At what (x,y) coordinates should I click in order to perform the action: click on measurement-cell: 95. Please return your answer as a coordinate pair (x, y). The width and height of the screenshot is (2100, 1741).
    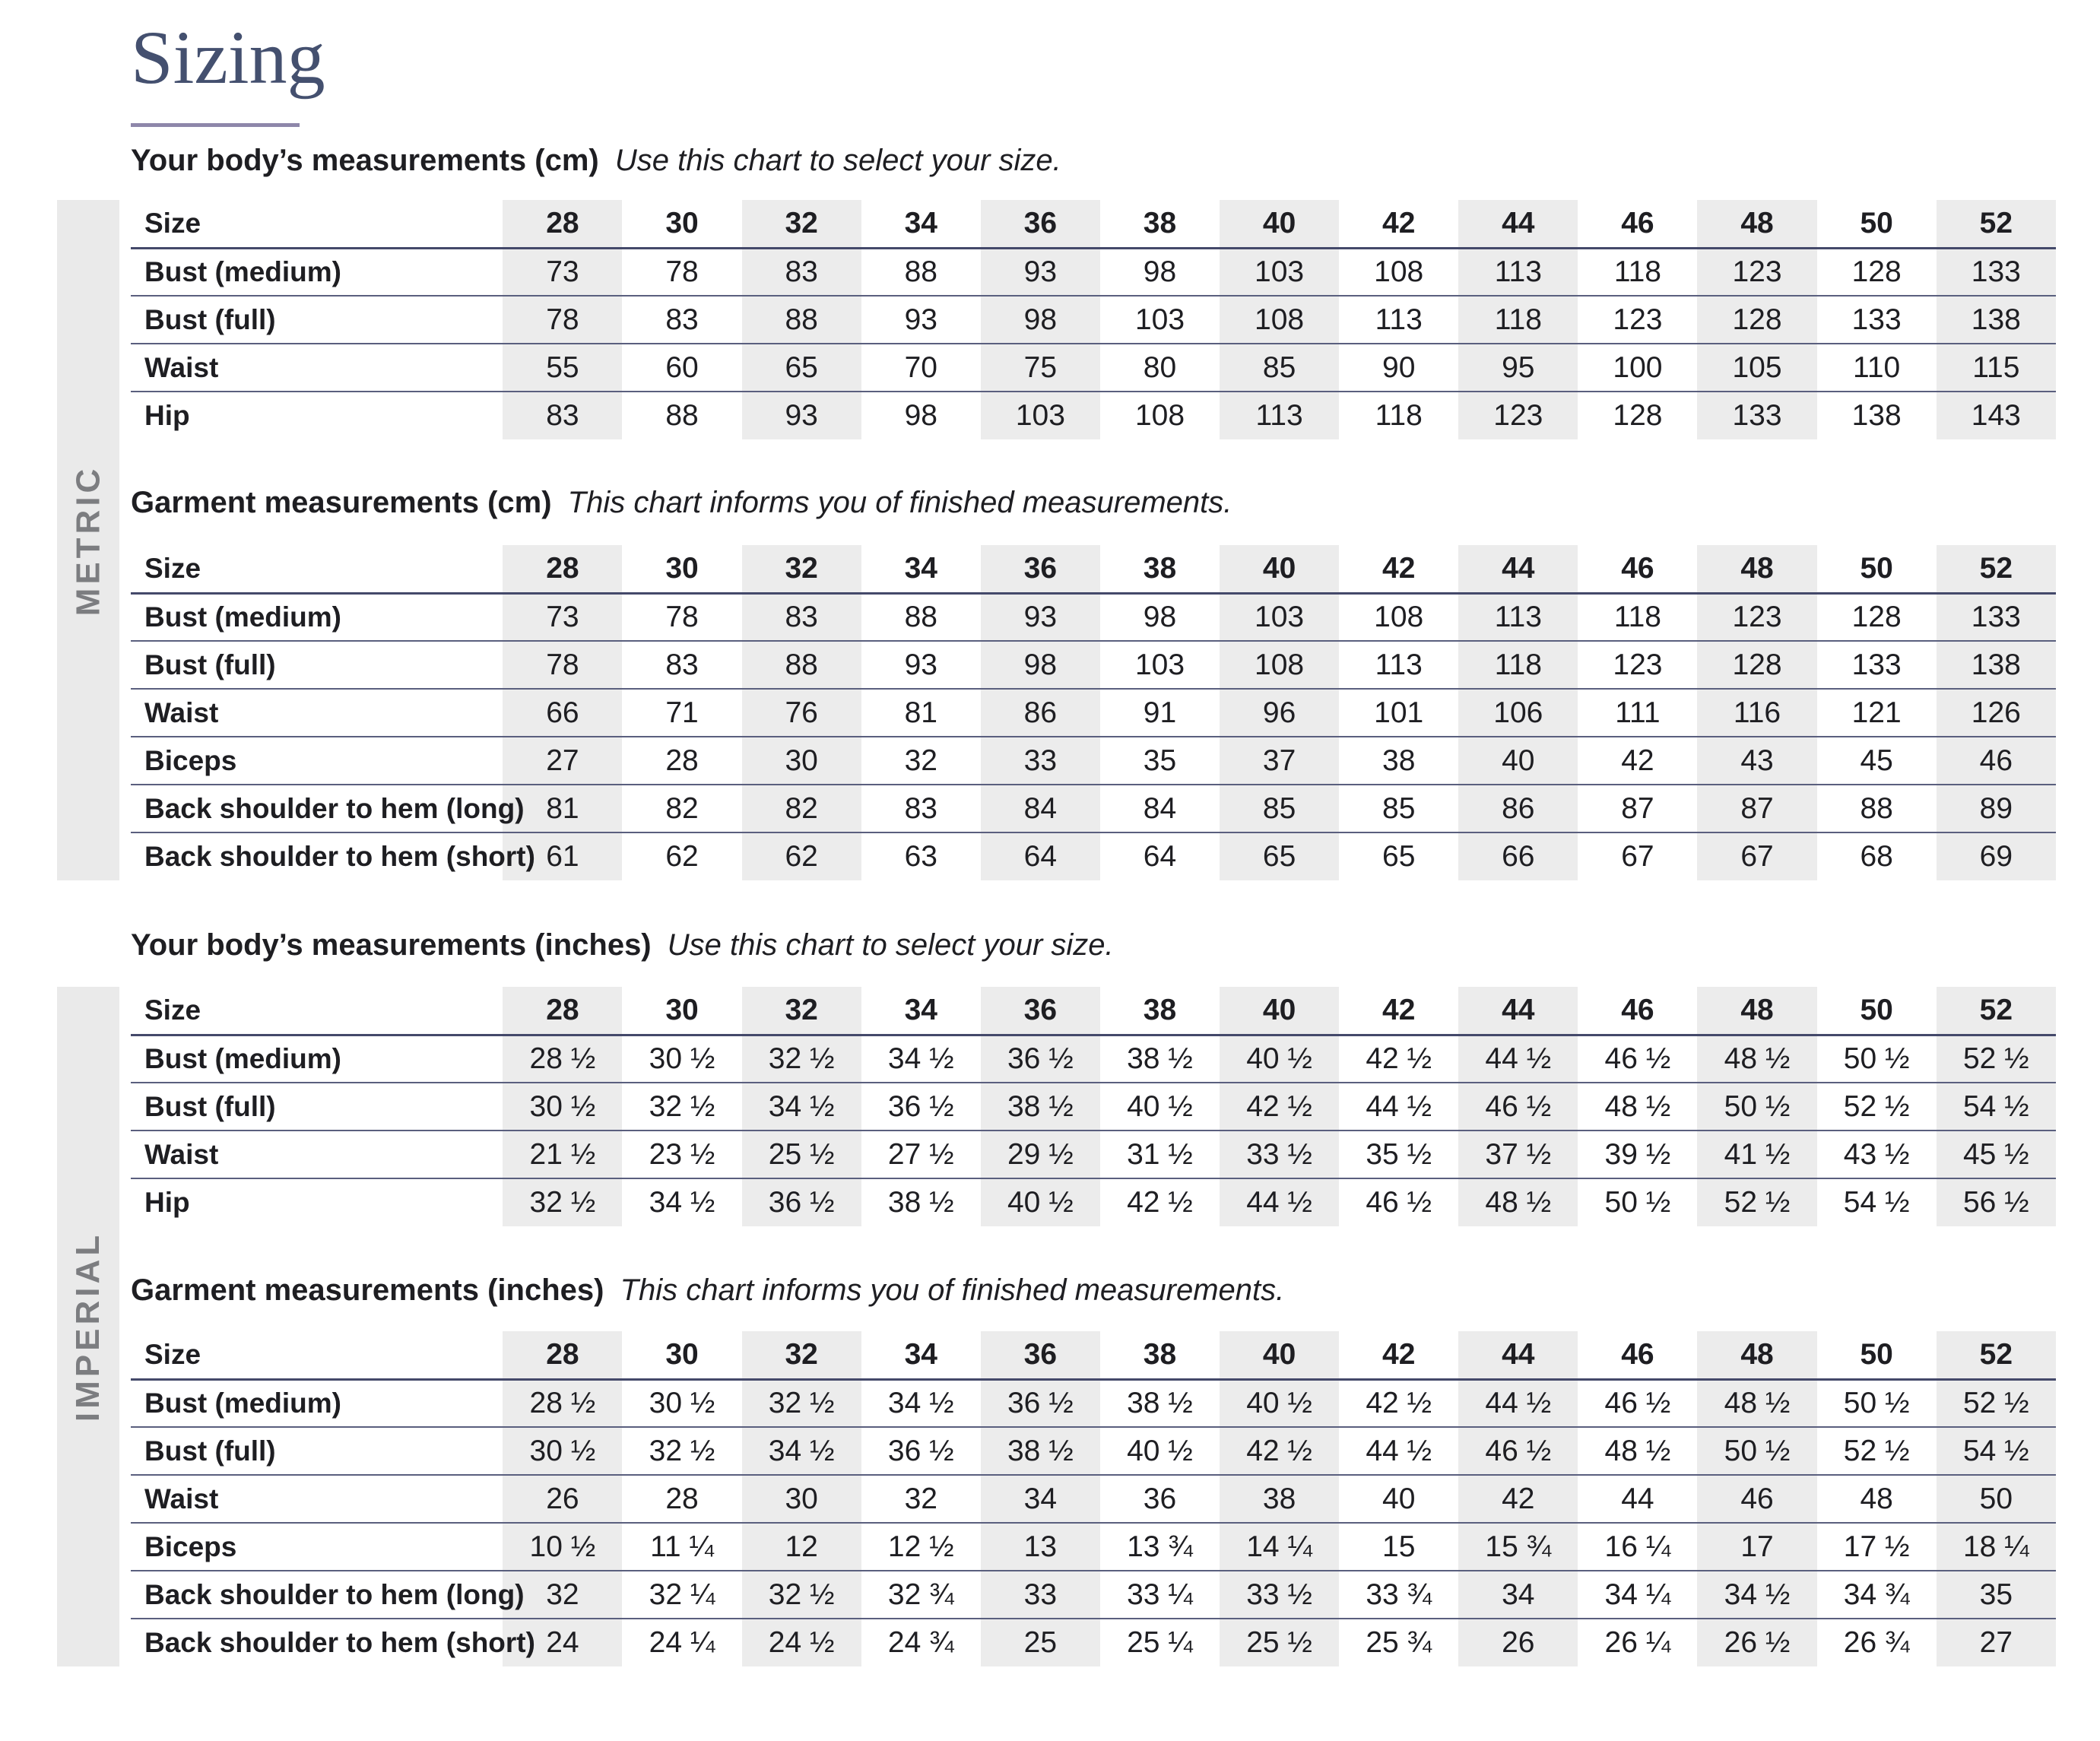
    Looking at the image, I should click on (1518, 368).